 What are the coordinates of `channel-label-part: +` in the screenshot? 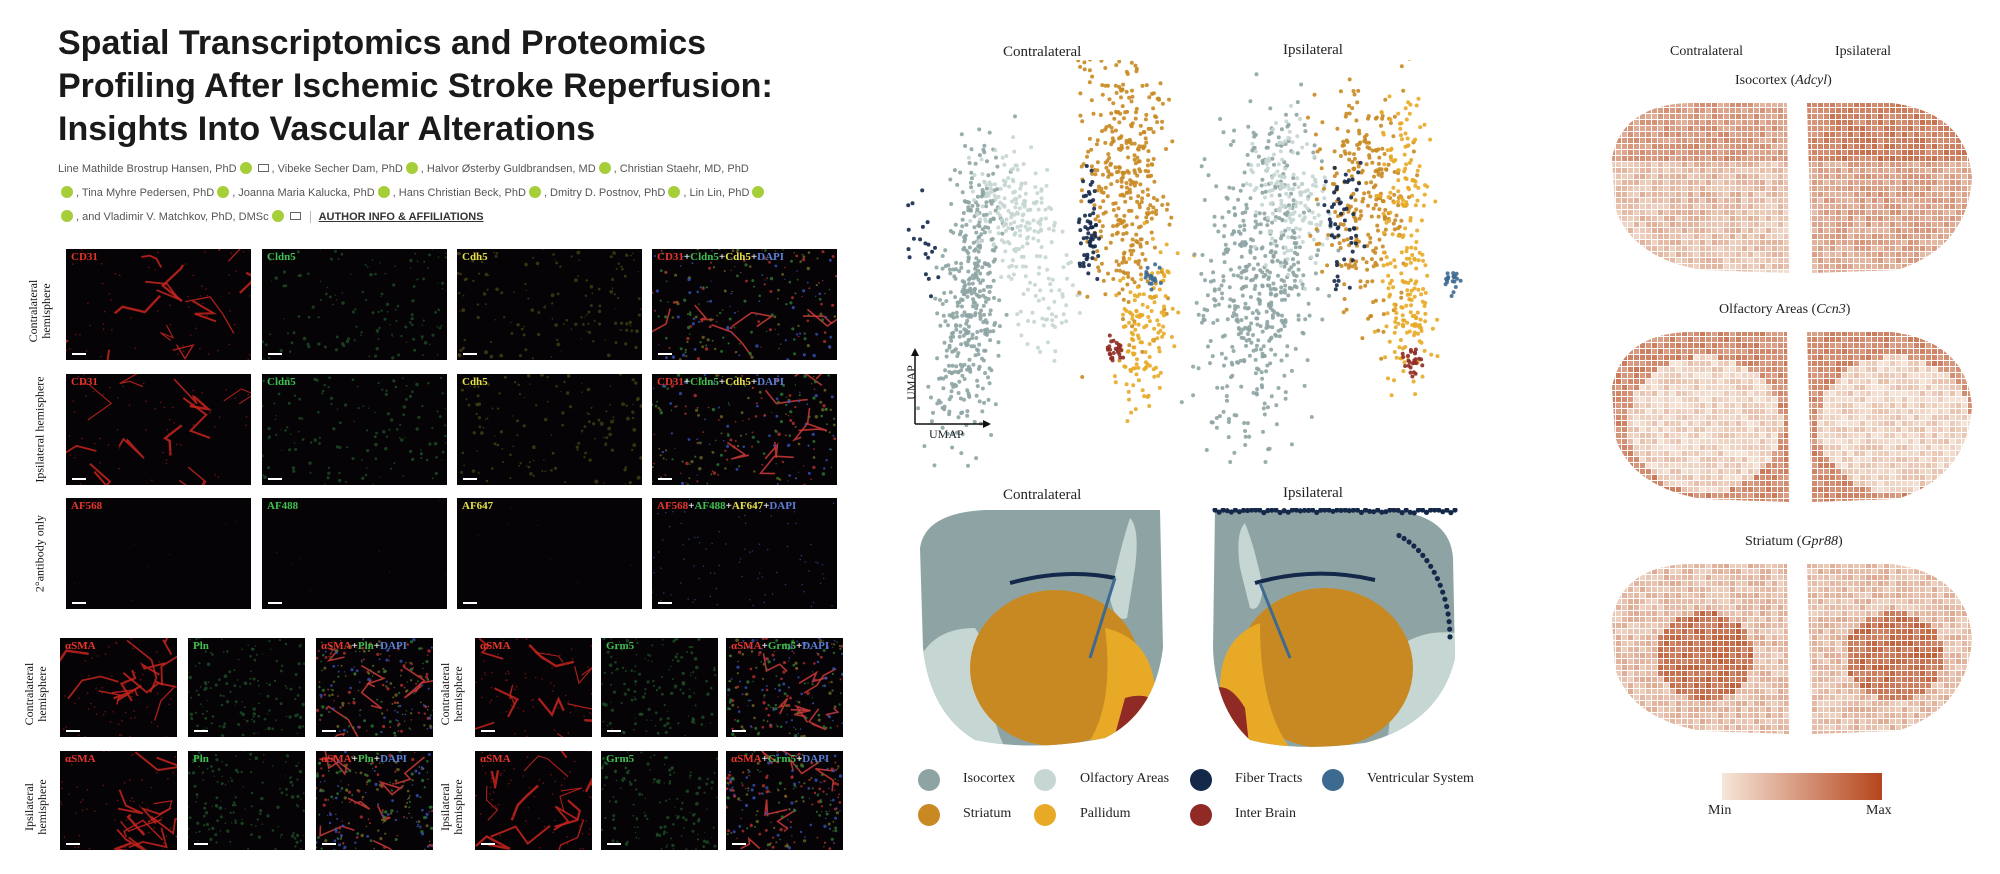 It's located at (754, 382).